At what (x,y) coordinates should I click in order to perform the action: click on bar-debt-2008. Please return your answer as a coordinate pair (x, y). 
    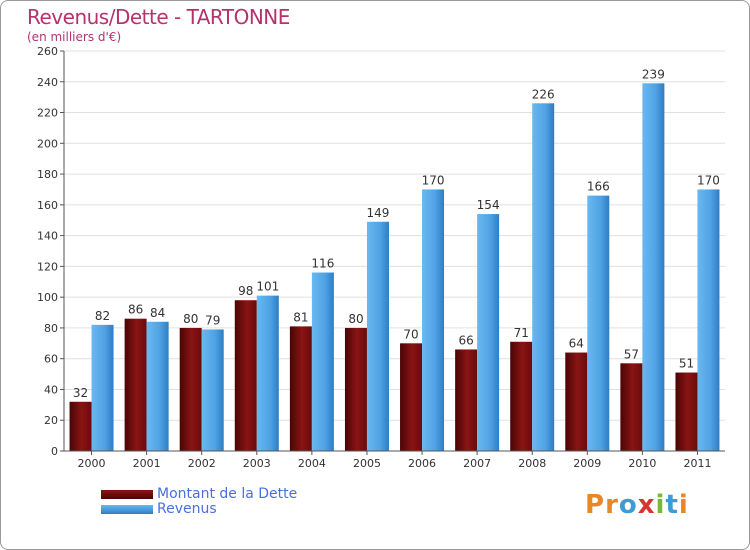
    Looking at the image, I should click on (521, 396).